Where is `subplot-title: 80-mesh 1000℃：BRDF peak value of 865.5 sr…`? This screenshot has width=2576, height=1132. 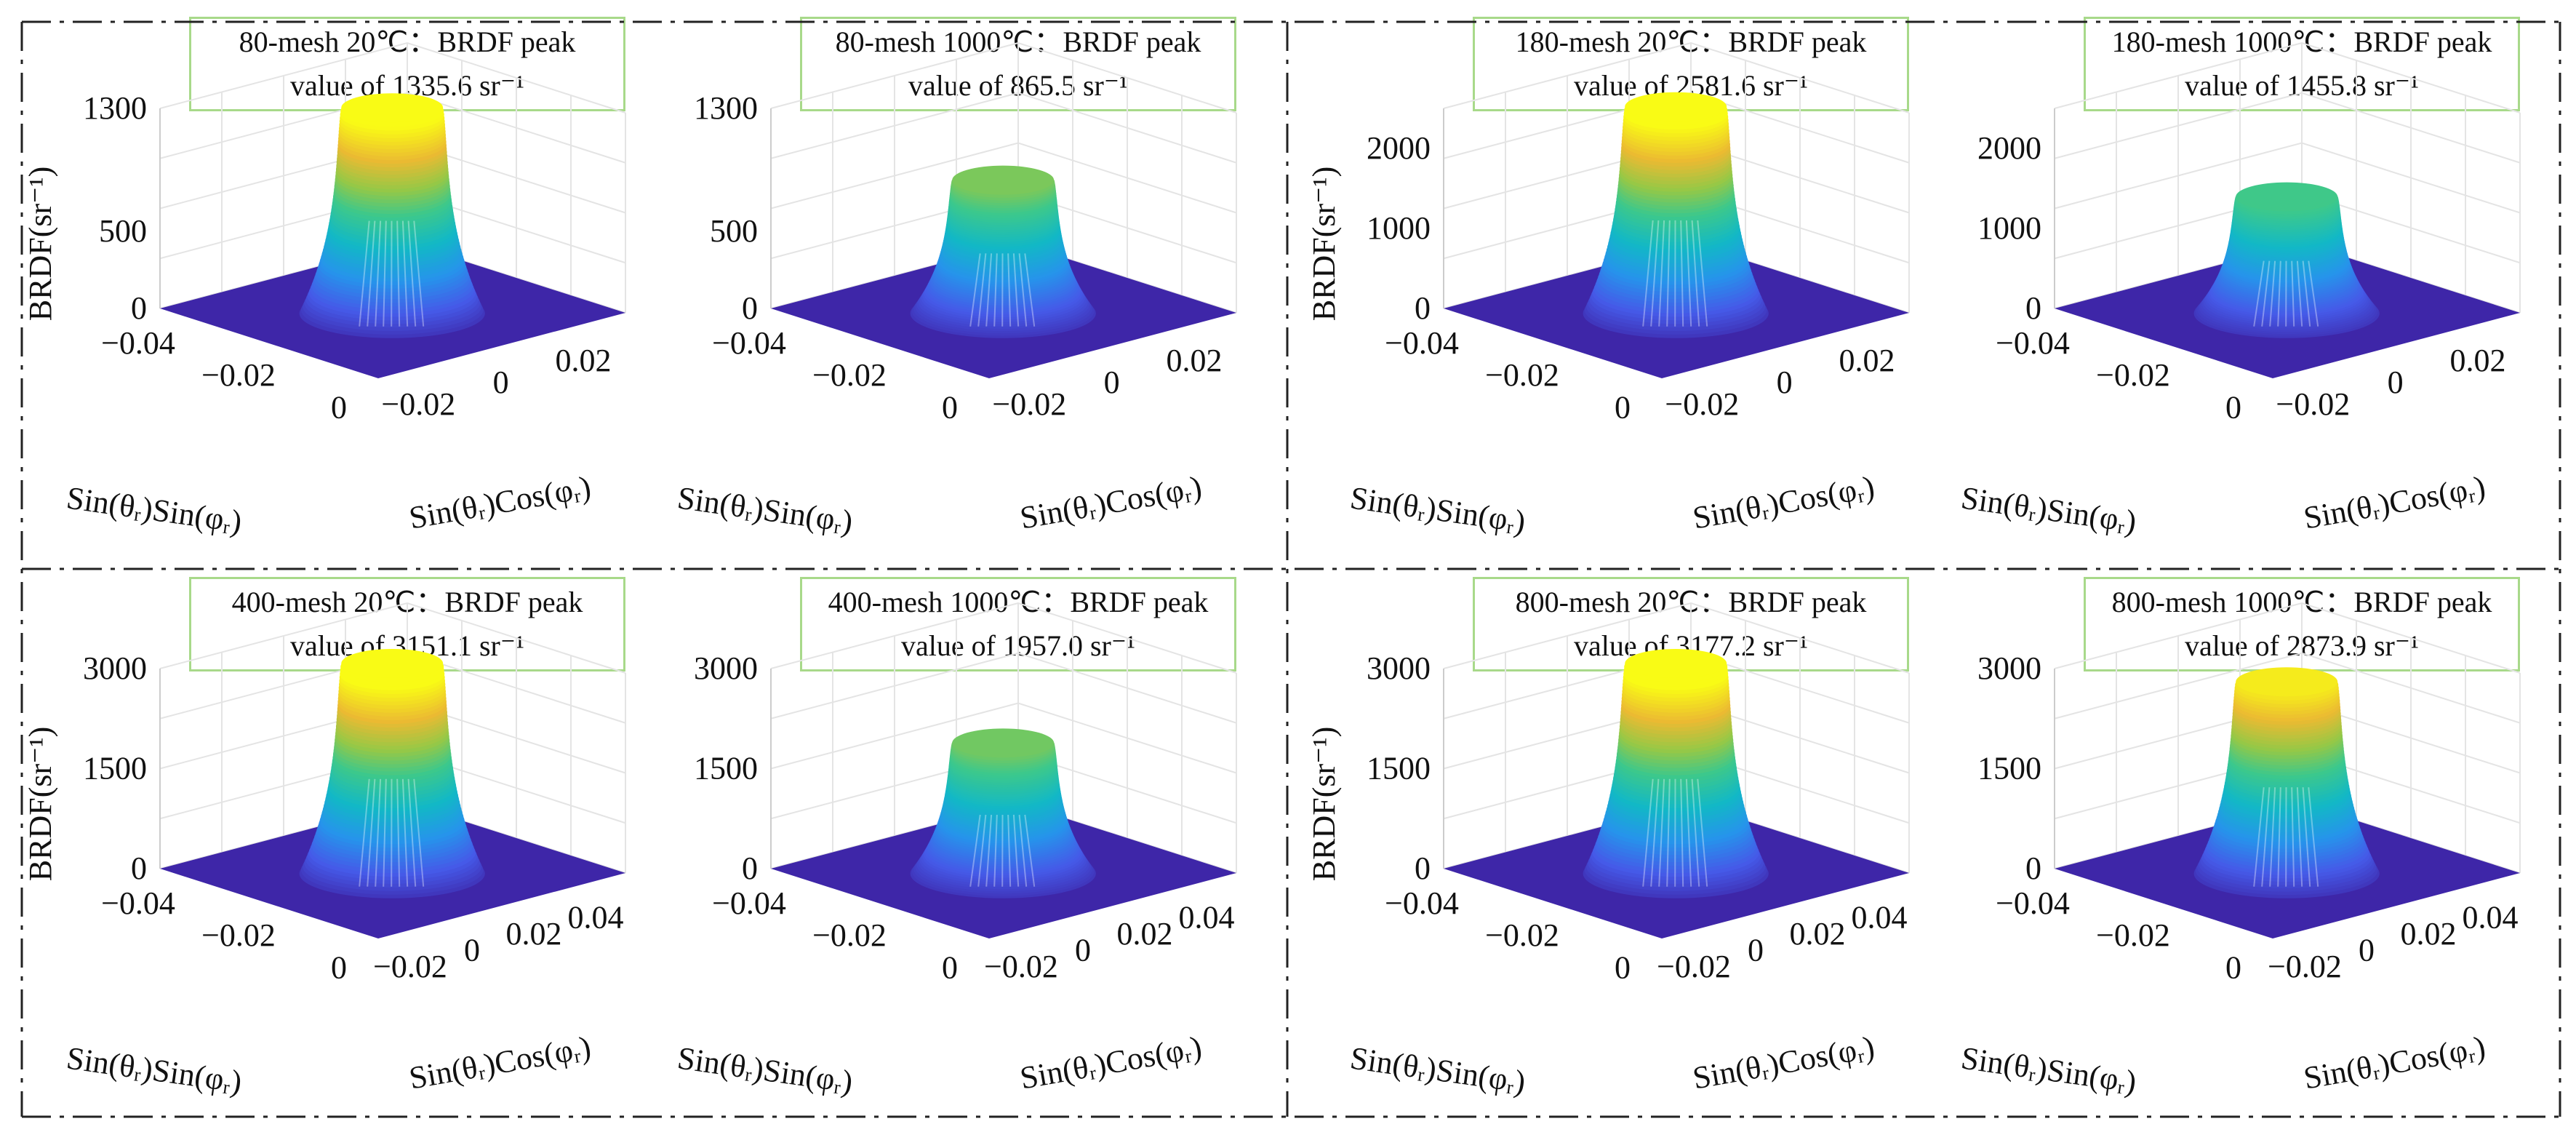
subplot-title: 80-mesh 1000℃：BRDF peak value of 865.5 sr… is located at coordinates (1018, 64).